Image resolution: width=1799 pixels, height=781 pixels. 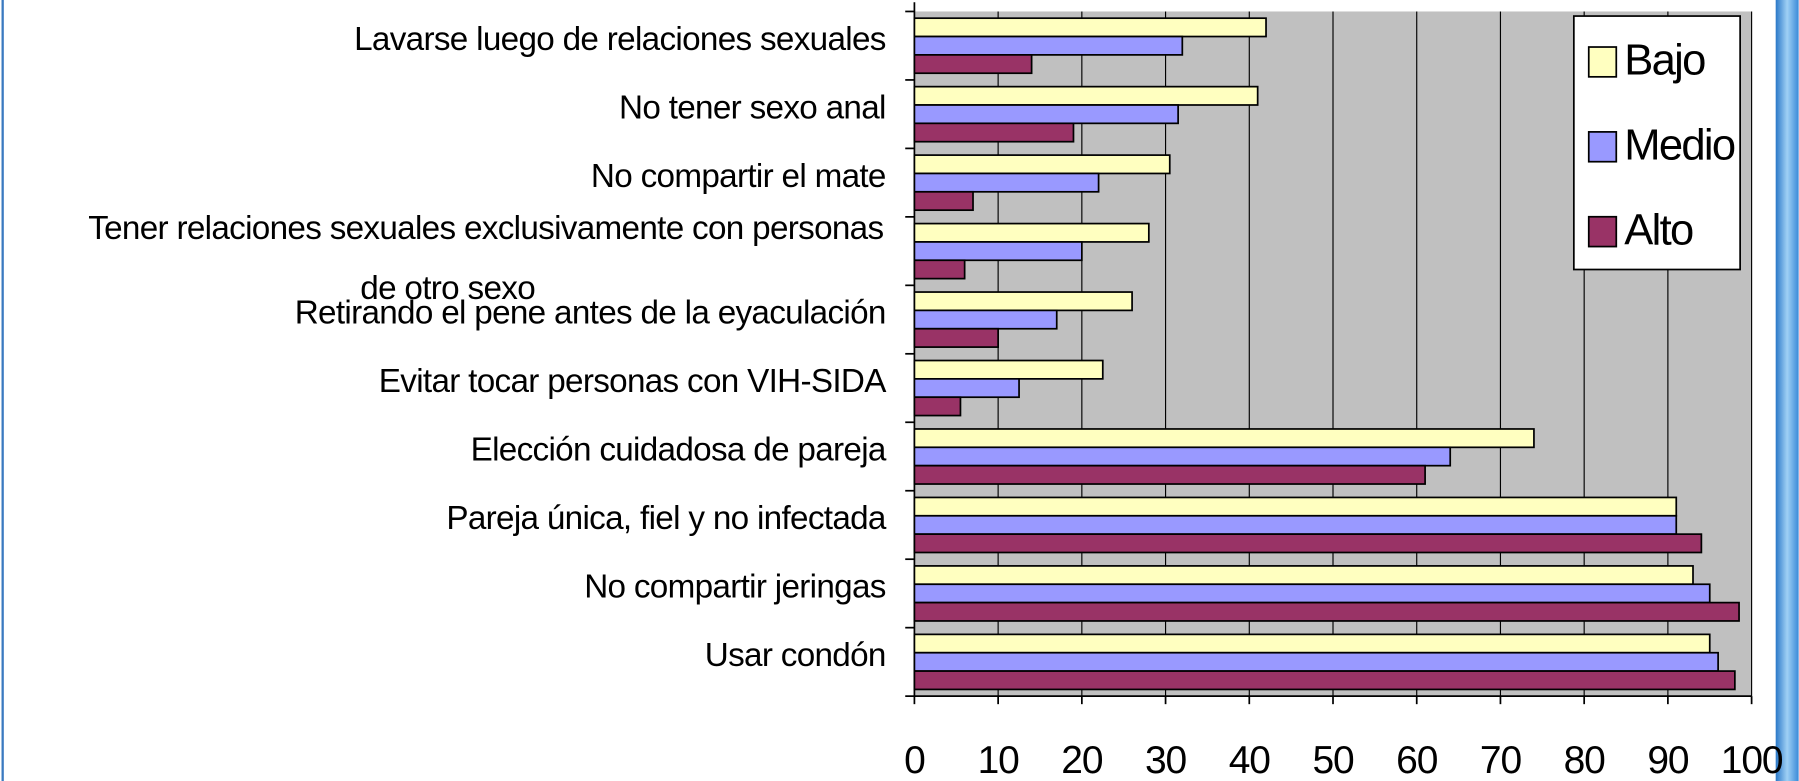 I want to click on y-tick-label: No compartir el mate, so click(x=738, y=176).